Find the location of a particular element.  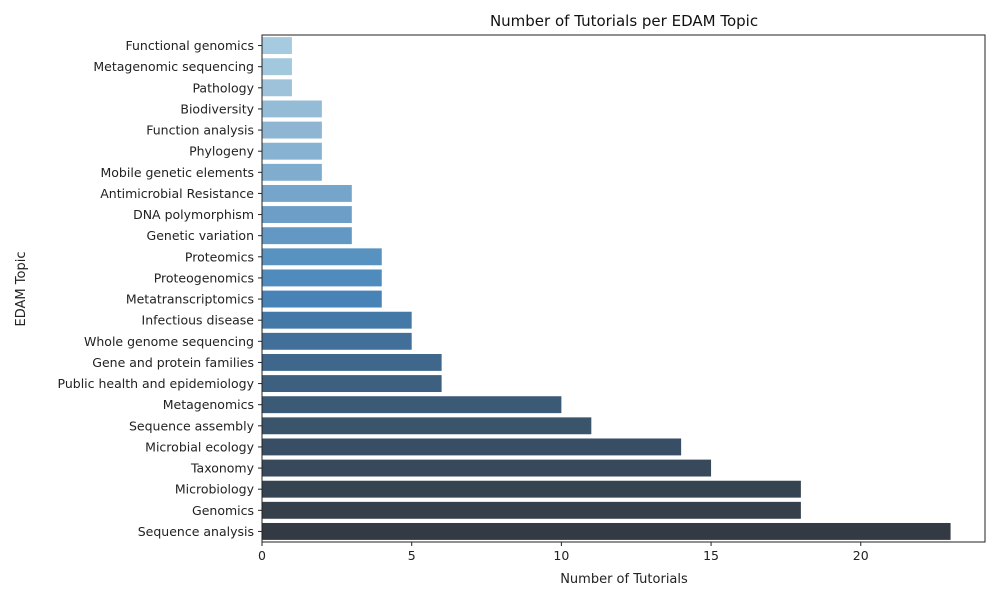

y-tick-label: Microbiology is located at coordinates (215, 489).